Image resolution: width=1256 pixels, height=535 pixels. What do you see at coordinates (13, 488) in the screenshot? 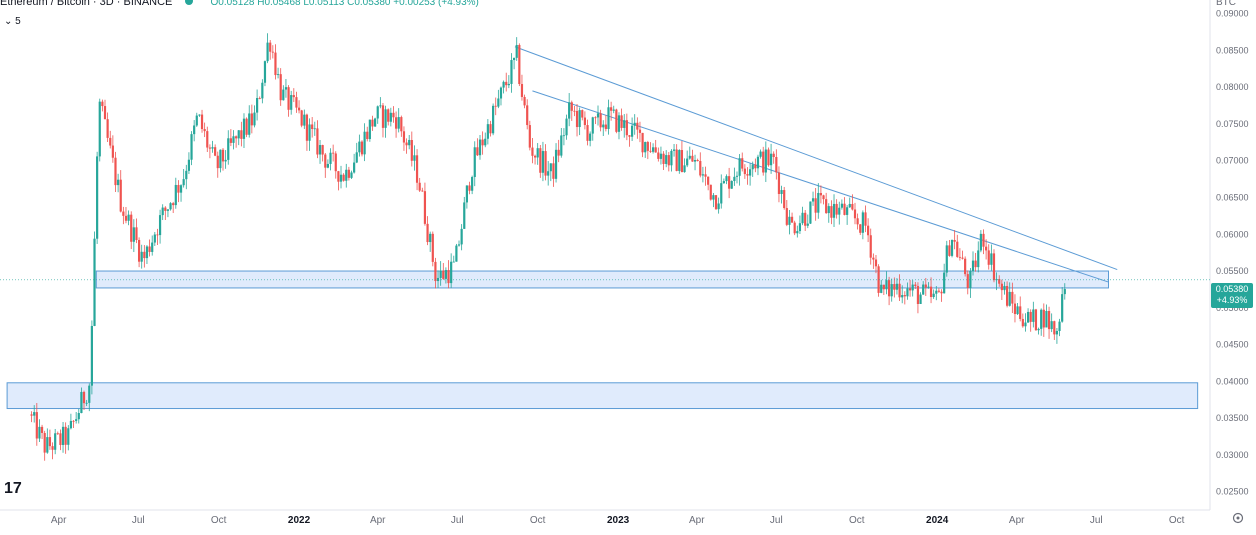
I see `tradingview-logo: 17` at bounding box center [13, 488].